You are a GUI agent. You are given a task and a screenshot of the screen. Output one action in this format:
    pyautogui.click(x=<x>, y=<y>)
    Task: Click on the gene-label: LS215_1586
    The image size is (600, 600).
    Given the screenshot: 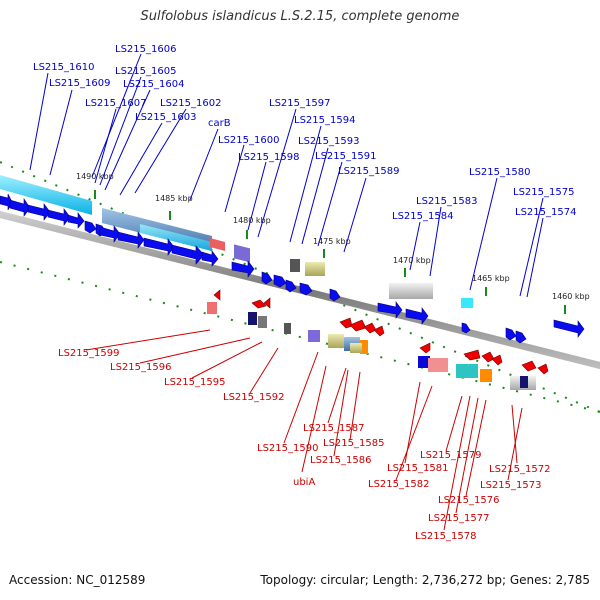 What is the action you would take?
    pyautogui.click(x=340, y=460)
    